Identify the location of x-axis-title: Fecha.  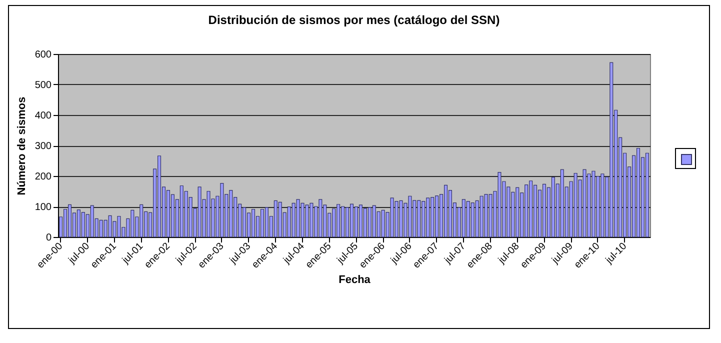
(355, 280).